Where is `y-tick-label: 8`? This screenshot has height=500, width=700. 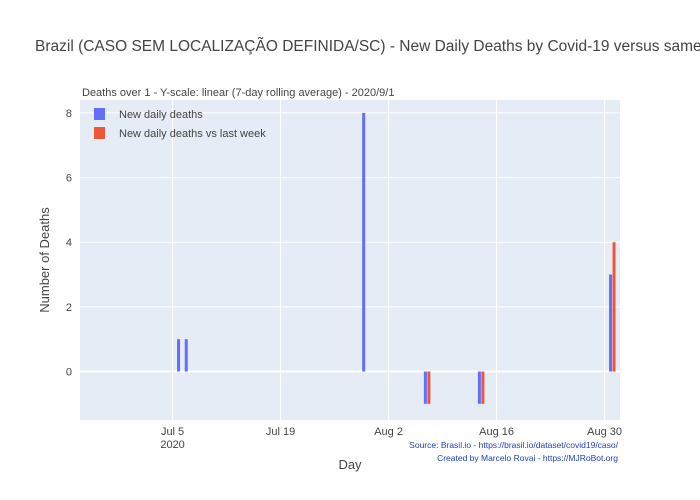 y-tick-label: 8 is located at coordinates (69, 114).